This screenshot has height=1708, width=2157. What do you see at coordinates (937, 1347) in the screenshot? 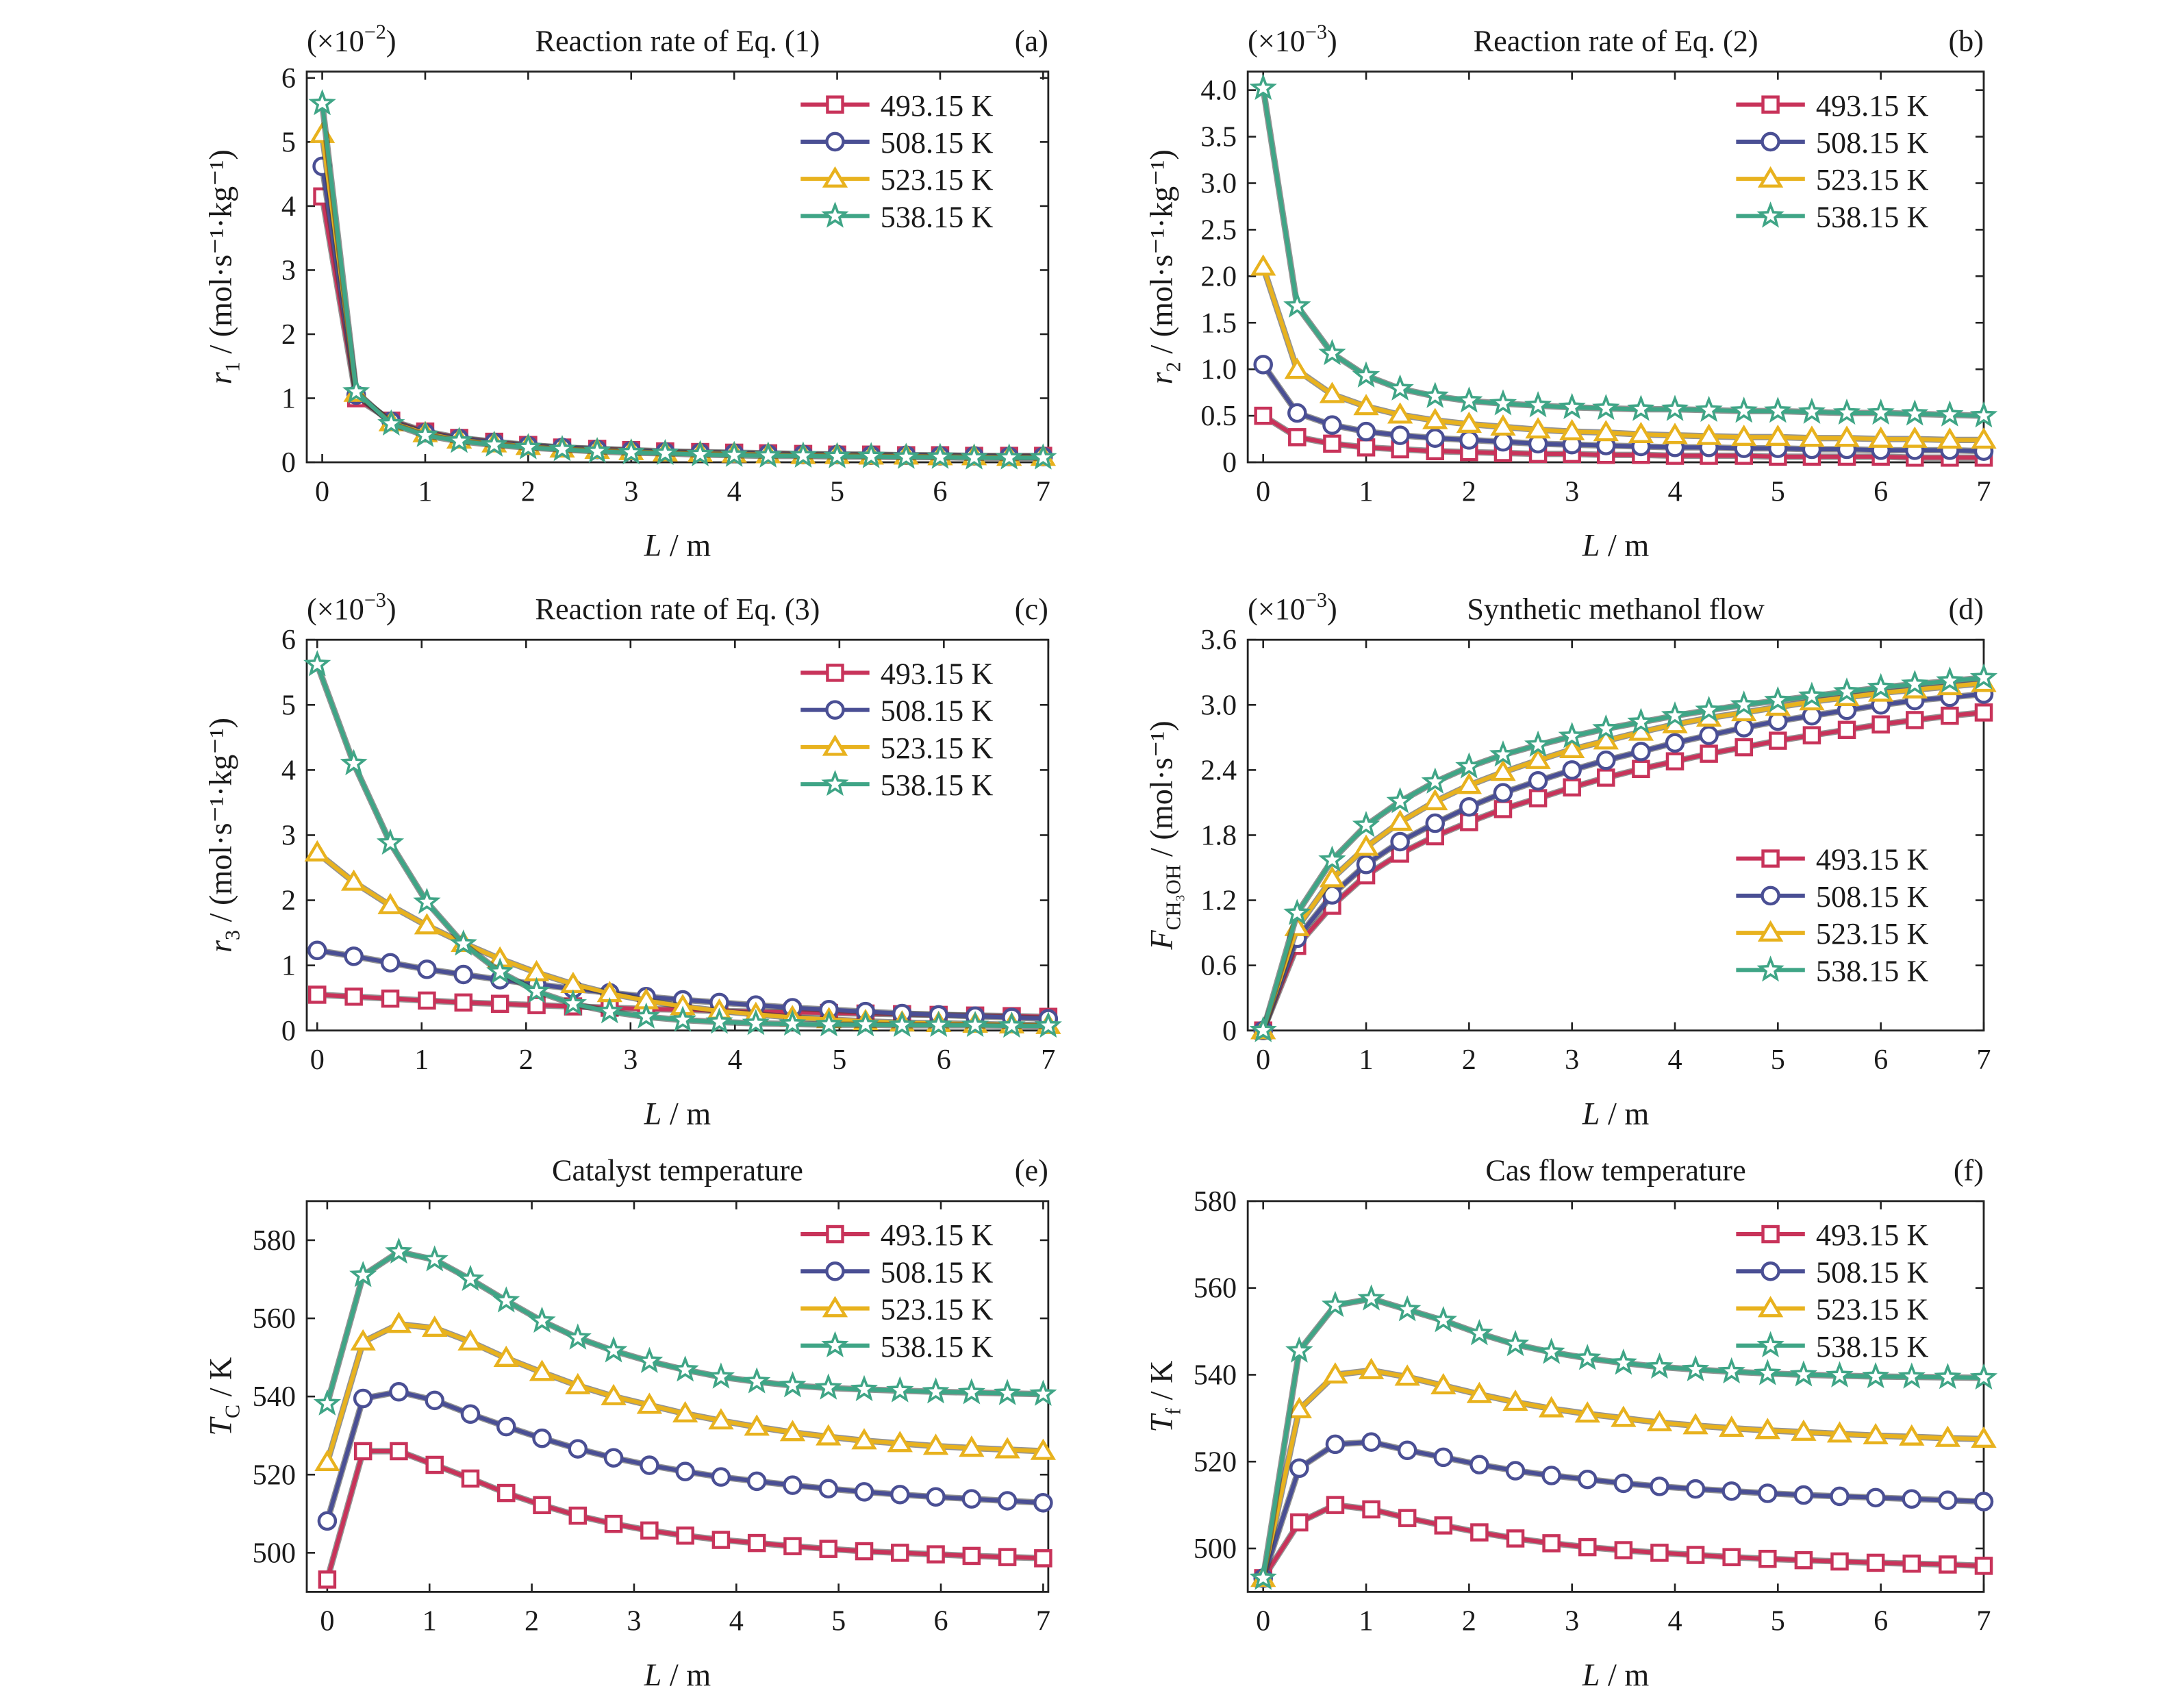
I see `legend-label: 538.15 K` at bounding box center [937, 1347].